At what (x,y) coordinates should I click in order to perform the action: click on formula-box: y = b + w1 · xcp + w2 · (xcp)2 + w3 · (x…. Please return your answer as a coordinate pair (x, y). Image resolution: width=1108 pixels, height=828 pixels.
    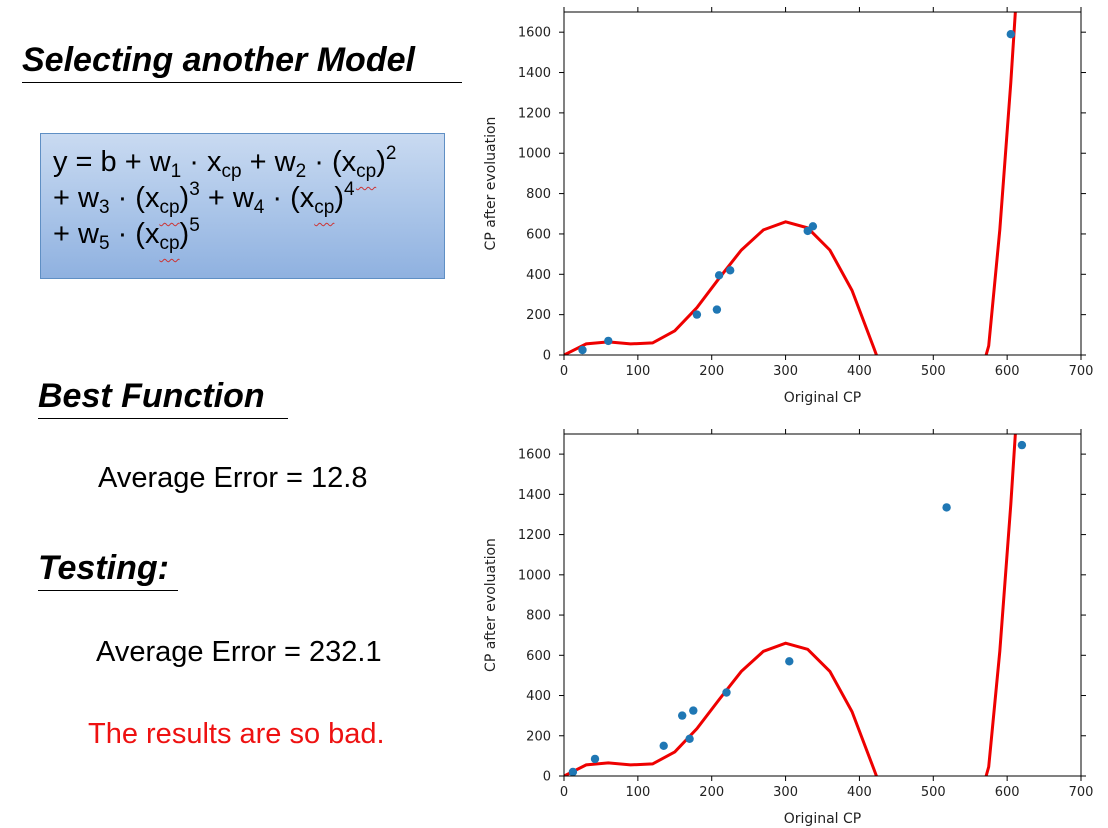
    Looking at the image, I should click on (242, 206).